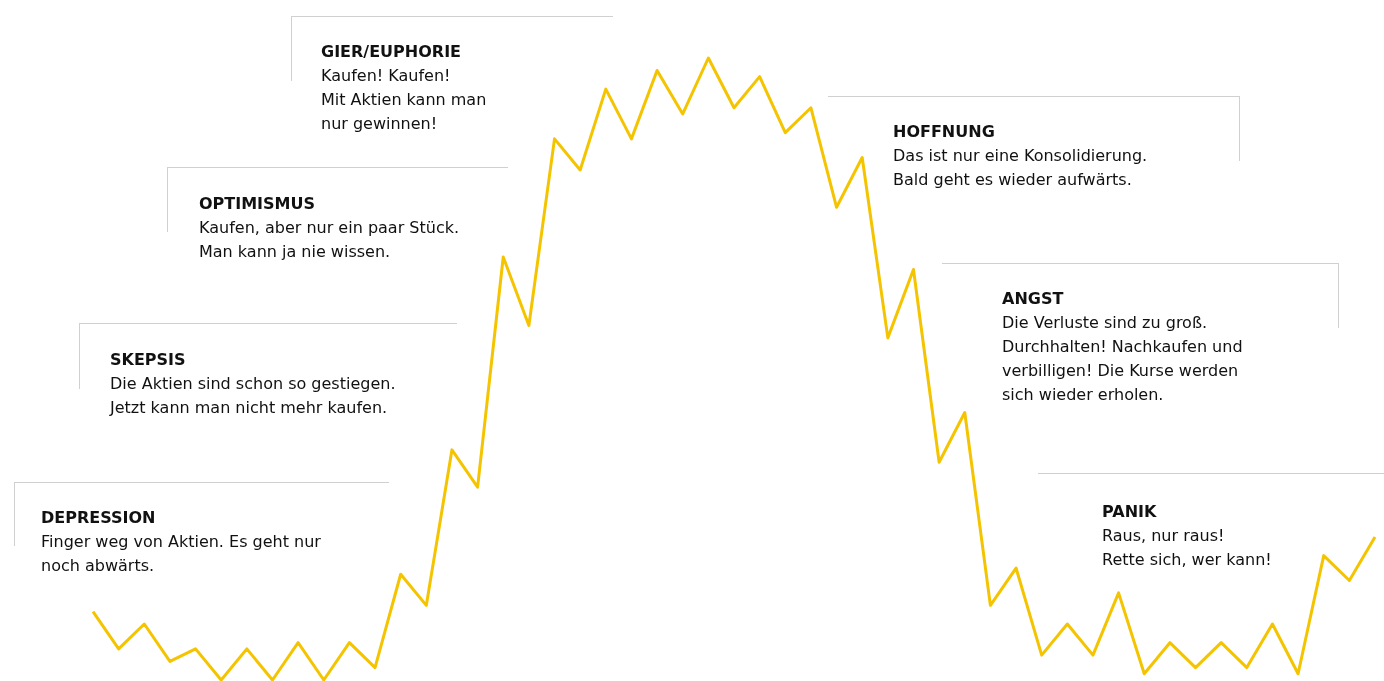 The image size is (1384, 681). Describe the element at coordinates (329, 227) in the screenshot. I see `annotation: OPTIMISMUS Kaufen, aber nur ein paar Stück. Man kann ja nie wissen.` at that location.